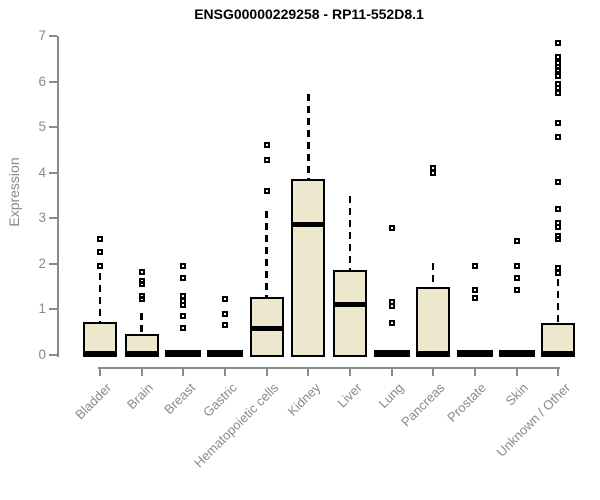  What do you see at coordinates (423, 405) in the screenshot?
I see `x-tick-label: Pancreas` at bounding box center [423, 405].